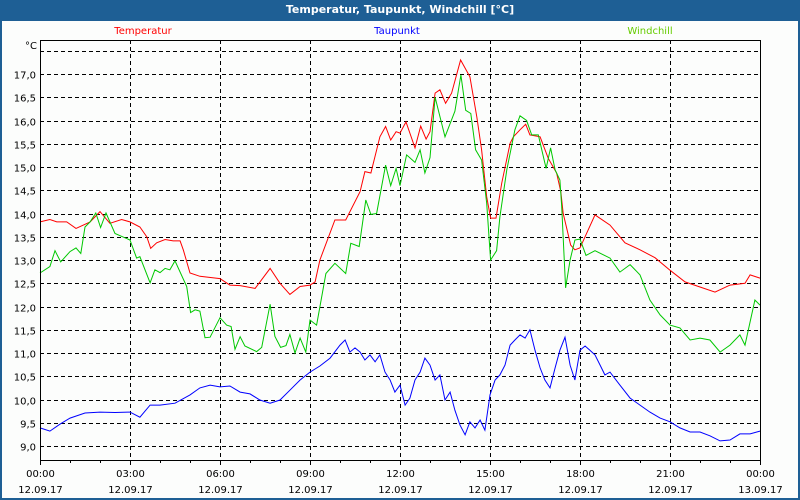  I want to click on x-tick-time: 12:00, so click(400, 474).